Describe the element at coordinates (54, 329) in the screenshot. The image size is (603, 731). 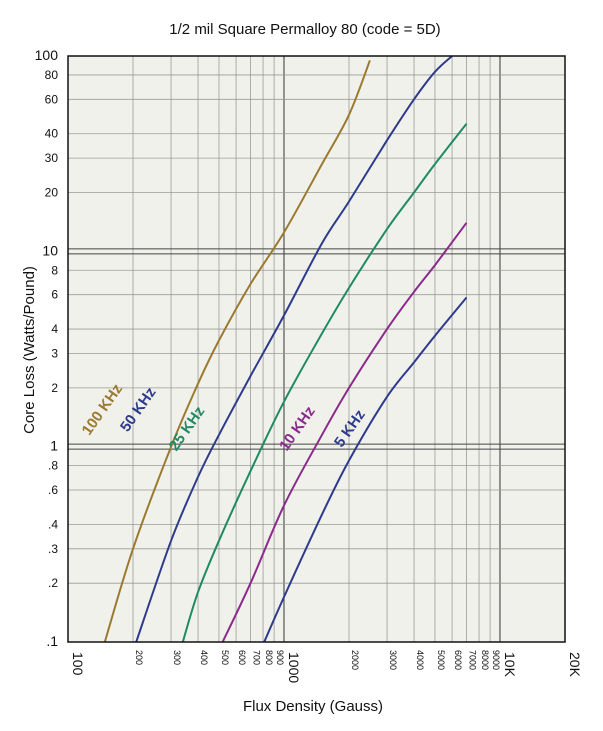
I see `y-tick-label: 4` at that location.